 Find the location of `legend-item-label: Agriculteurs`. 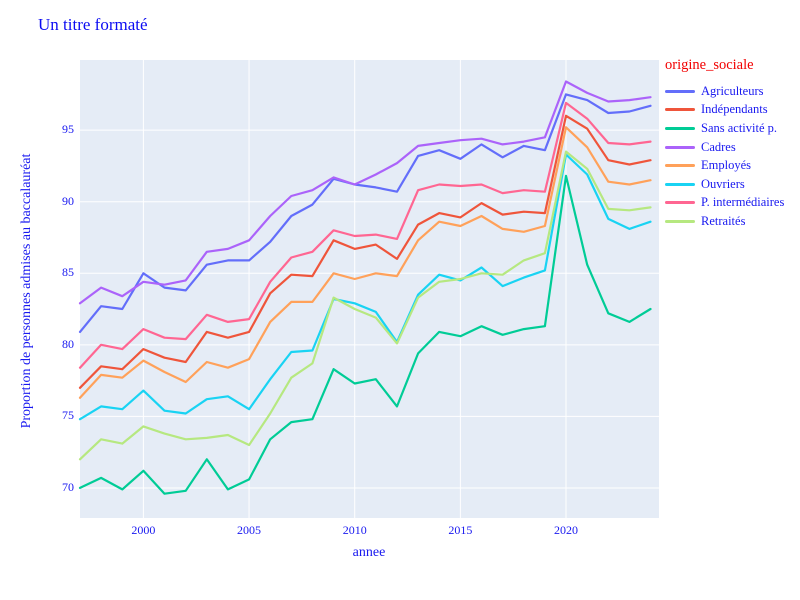

legend-item-label: Agriculteurs is located at coordinates (732, 90).